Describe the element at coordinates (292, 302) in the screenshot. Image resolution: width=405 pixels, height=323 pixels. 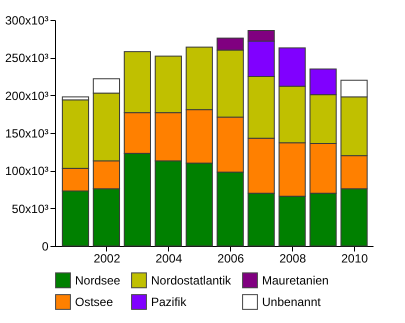
I see `legend-label: Unbenannt` at that location.